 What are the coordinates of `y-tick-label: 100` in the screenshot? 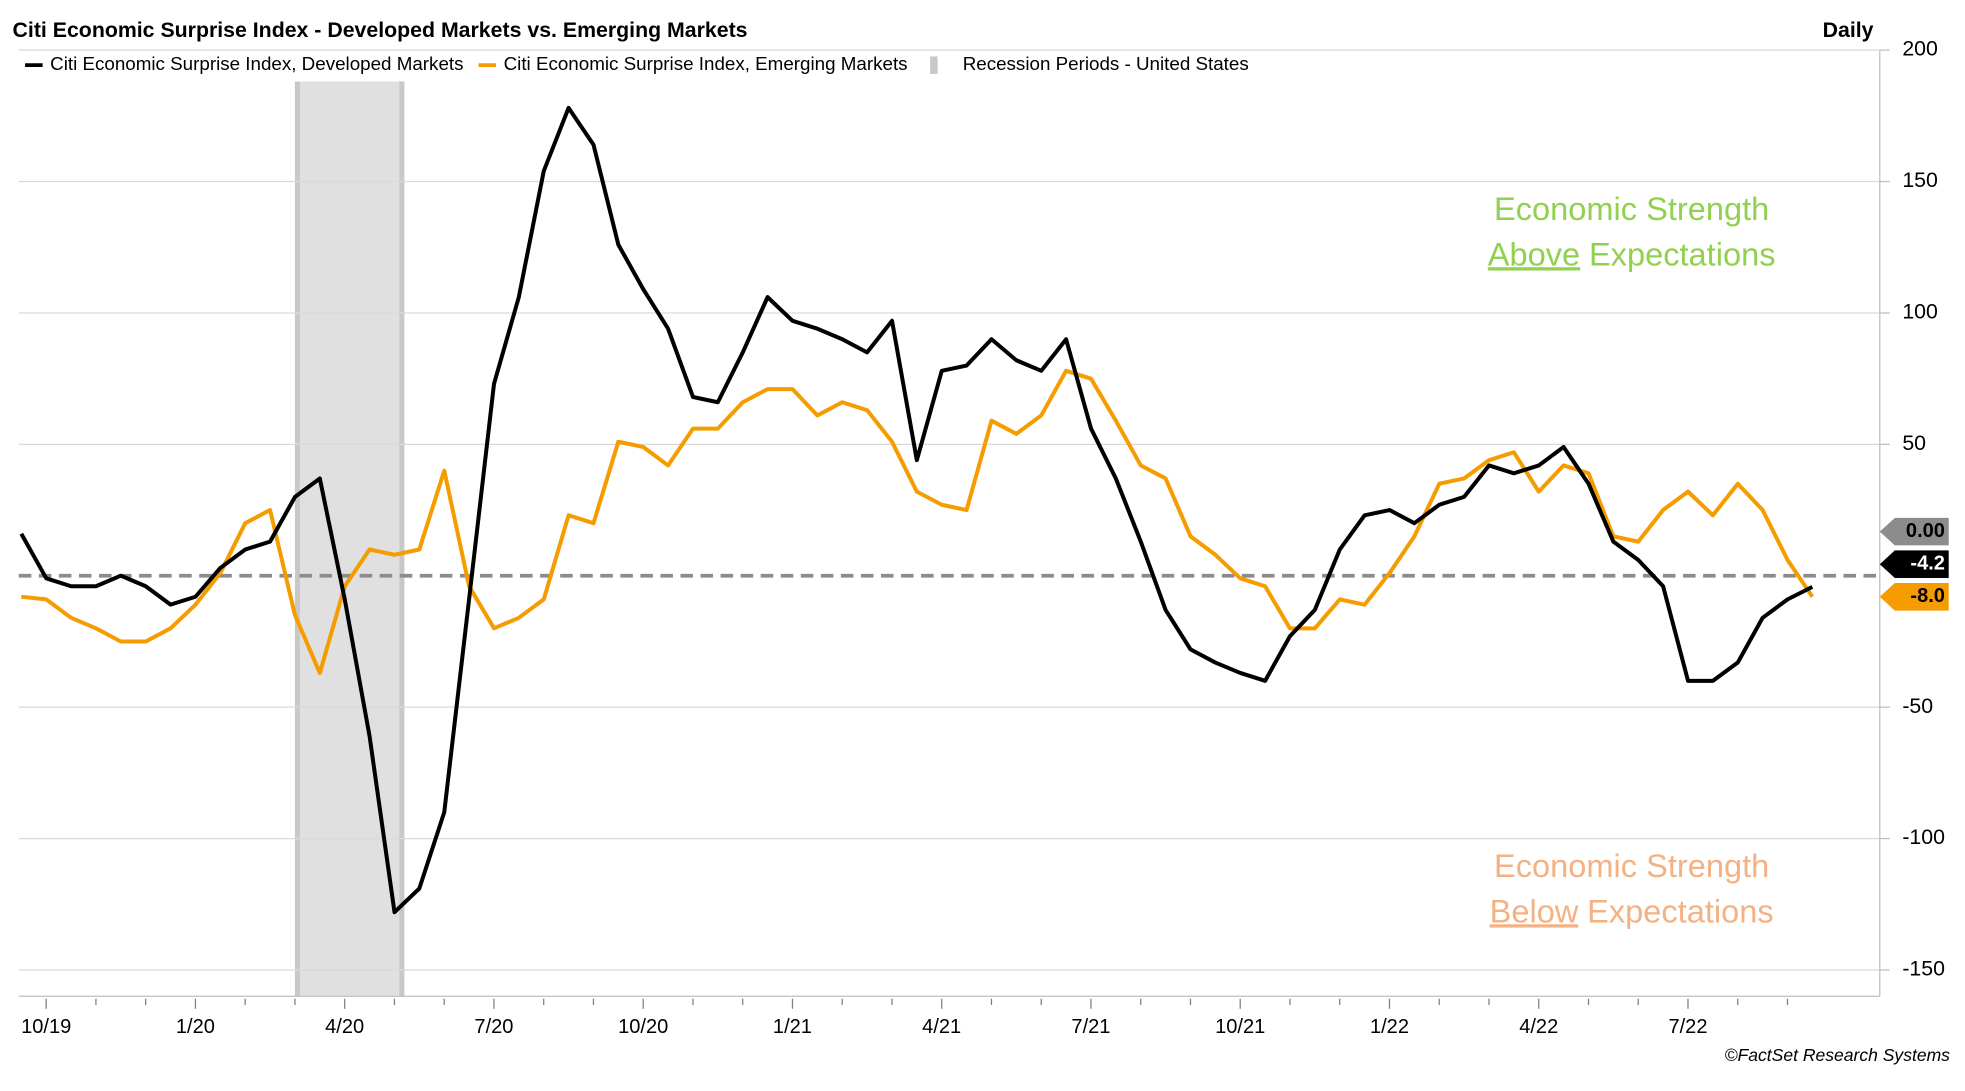 It's located at (1920, 312).